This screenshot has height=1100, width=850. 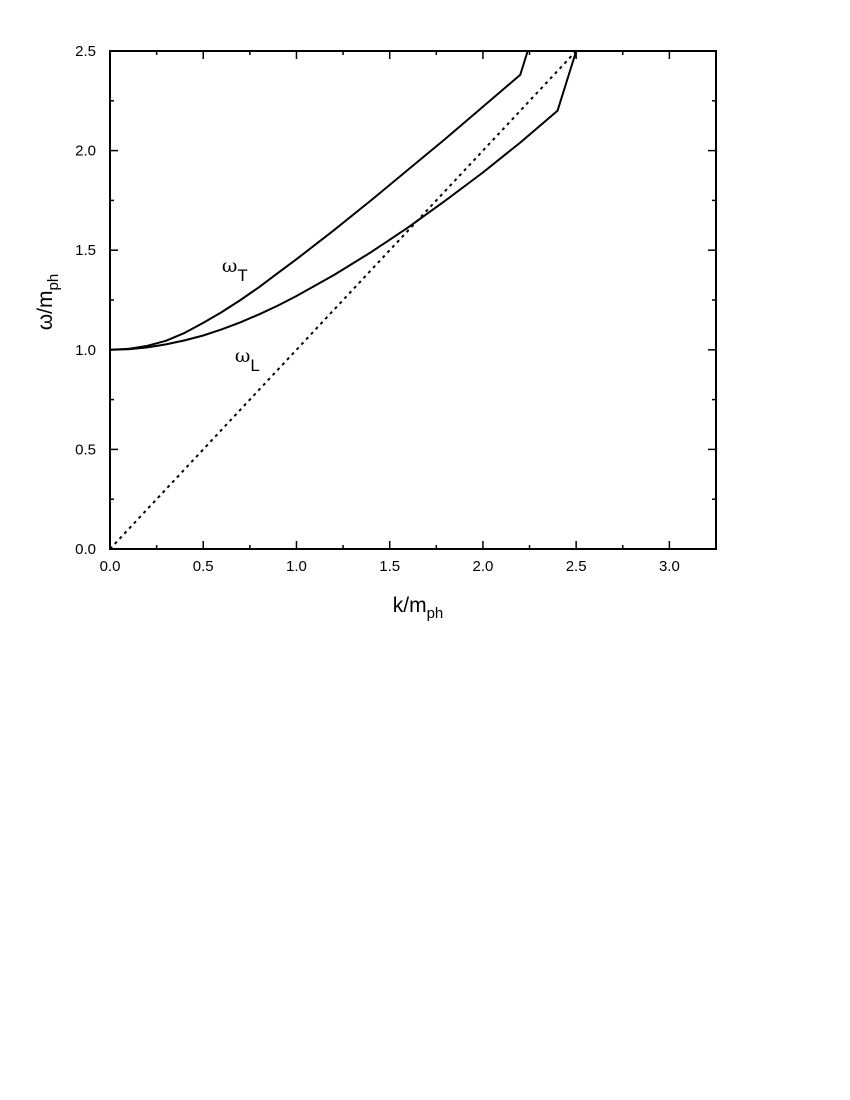 What do you see at coordinates (241, 315) in the screenshot?
I see `series-labels: ωT ωL` at bounding box center [241, 315].